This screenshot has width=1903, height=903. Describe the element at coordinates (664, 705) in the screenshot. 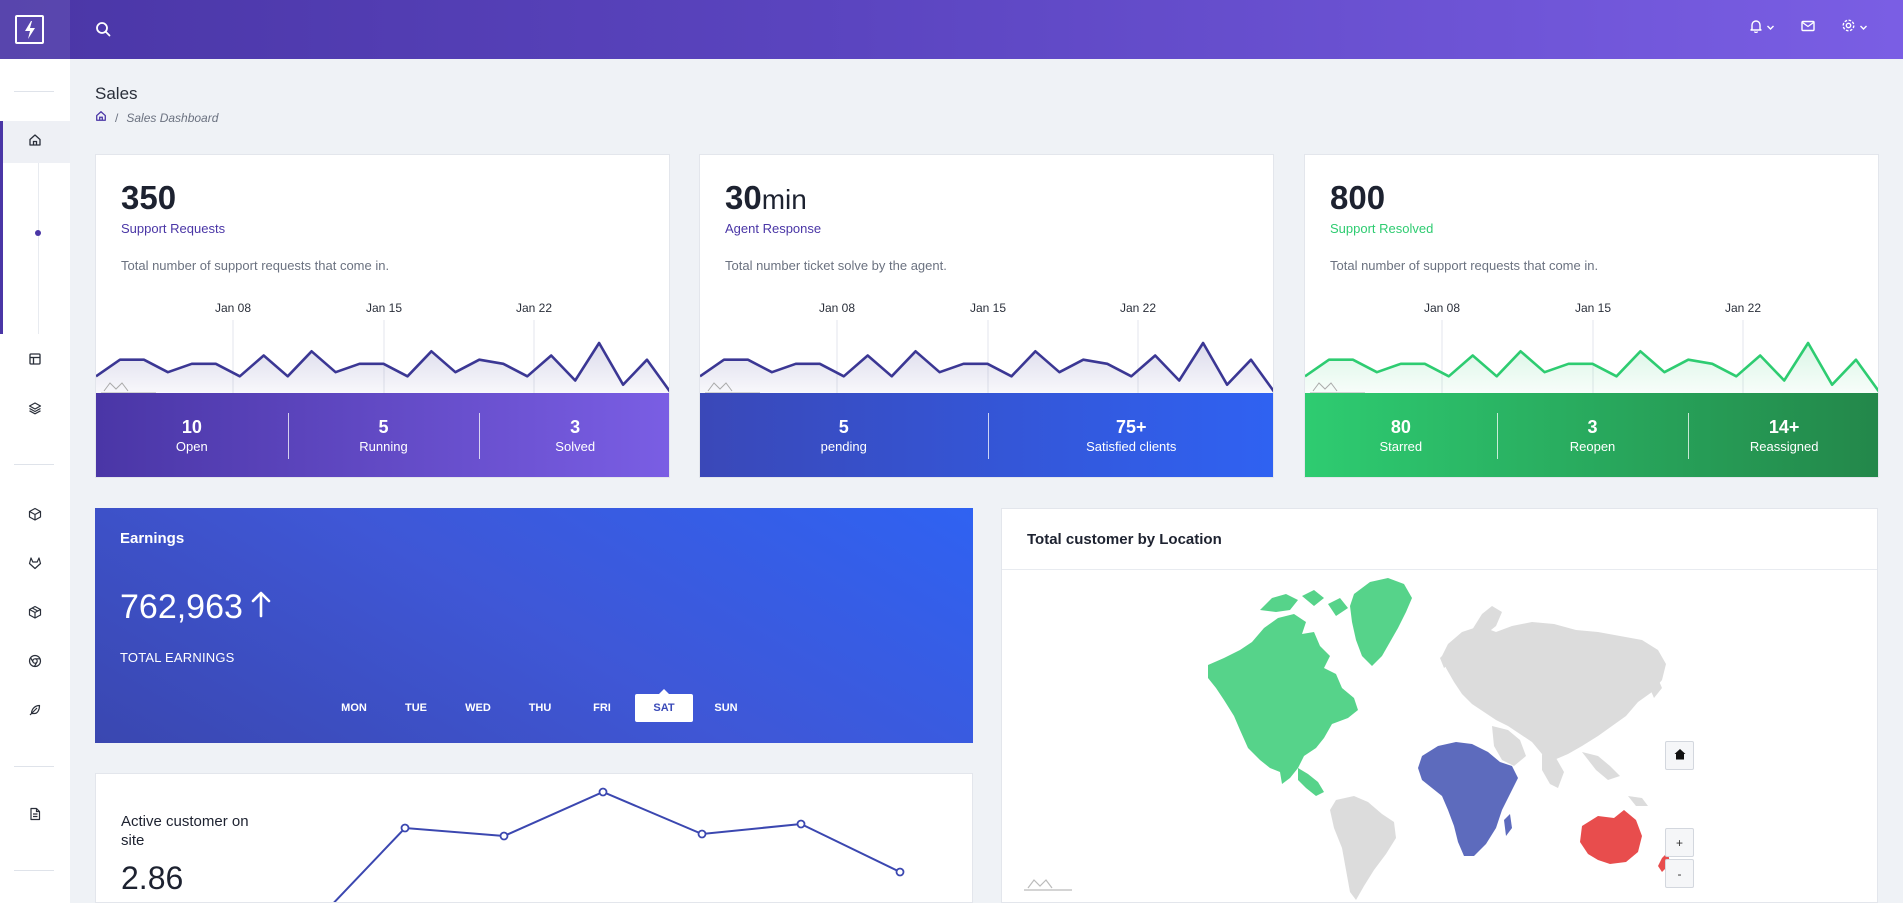

I see `day-tab-sat: SAT` at that location.